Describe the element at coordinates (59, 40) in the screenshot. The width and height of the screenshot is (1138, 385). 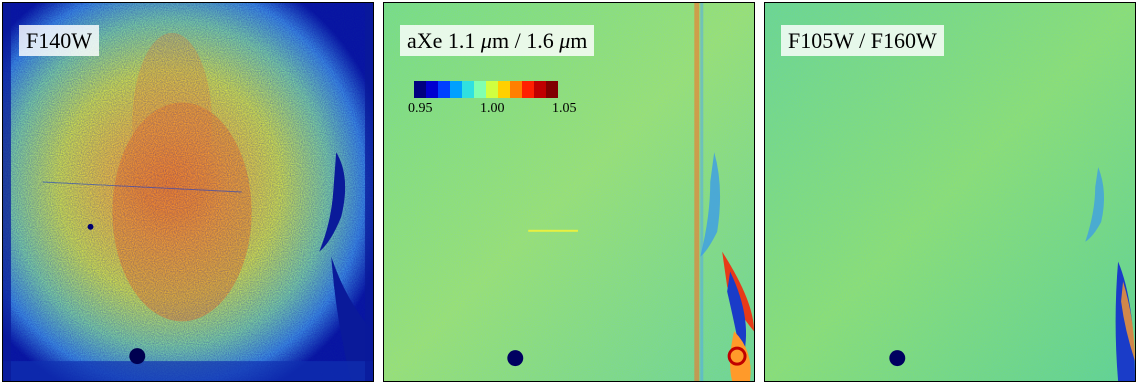
I see `f140w-label: F140W` at that location.